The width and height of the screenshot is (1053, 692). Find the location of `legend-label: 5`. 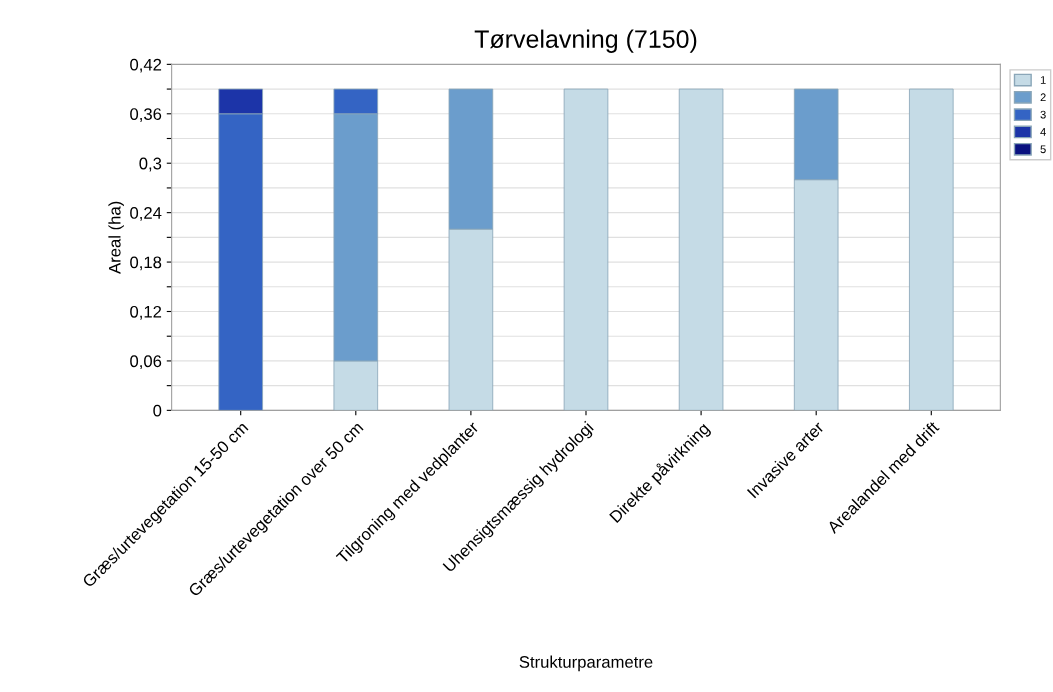

legend-label: 5 is located at coordinates (1043, 149).